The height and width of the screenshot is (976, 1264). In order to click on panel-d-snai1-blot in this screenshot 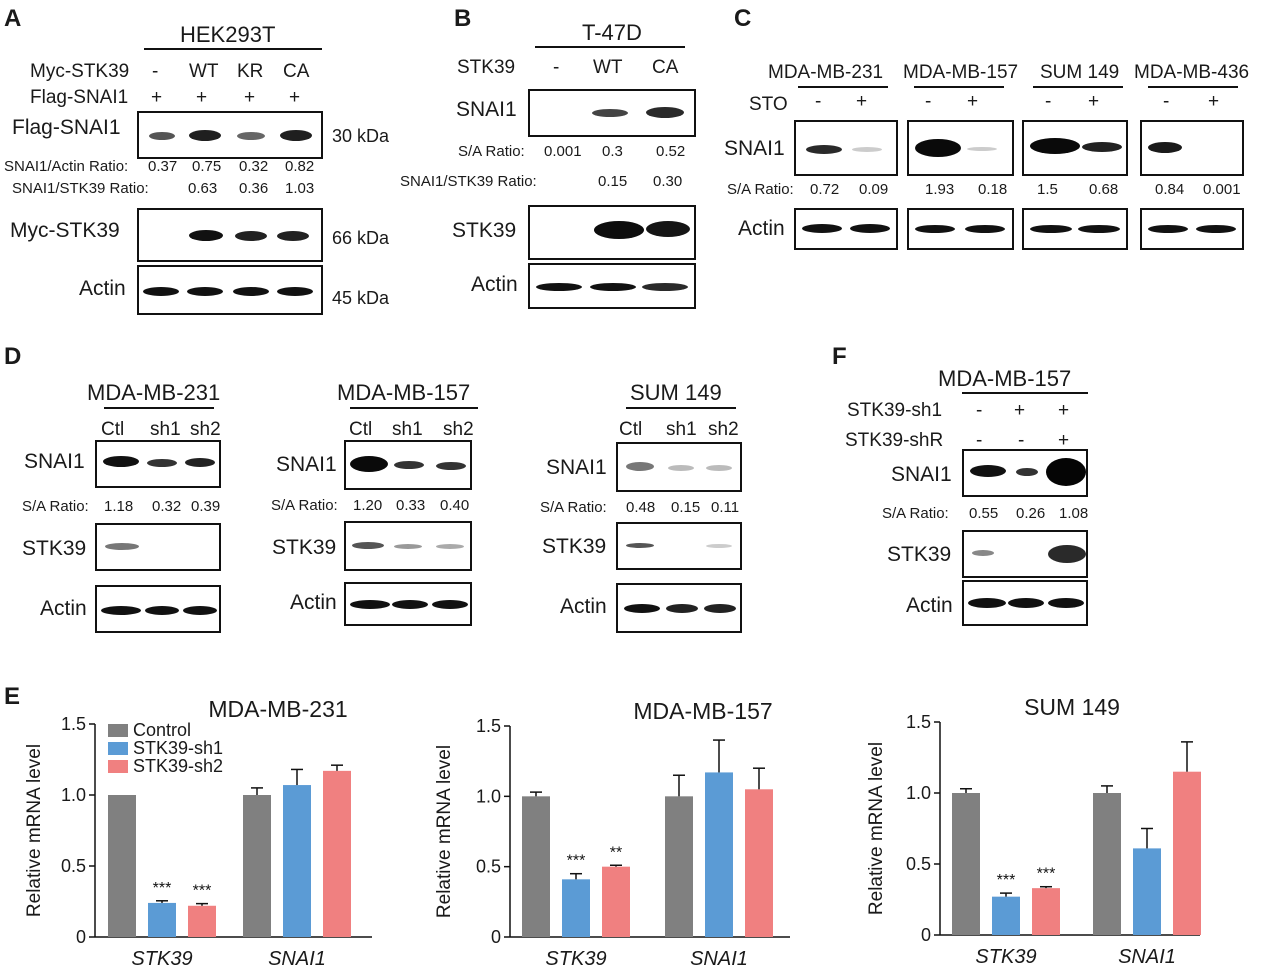, I will do `click(679, 467)`.